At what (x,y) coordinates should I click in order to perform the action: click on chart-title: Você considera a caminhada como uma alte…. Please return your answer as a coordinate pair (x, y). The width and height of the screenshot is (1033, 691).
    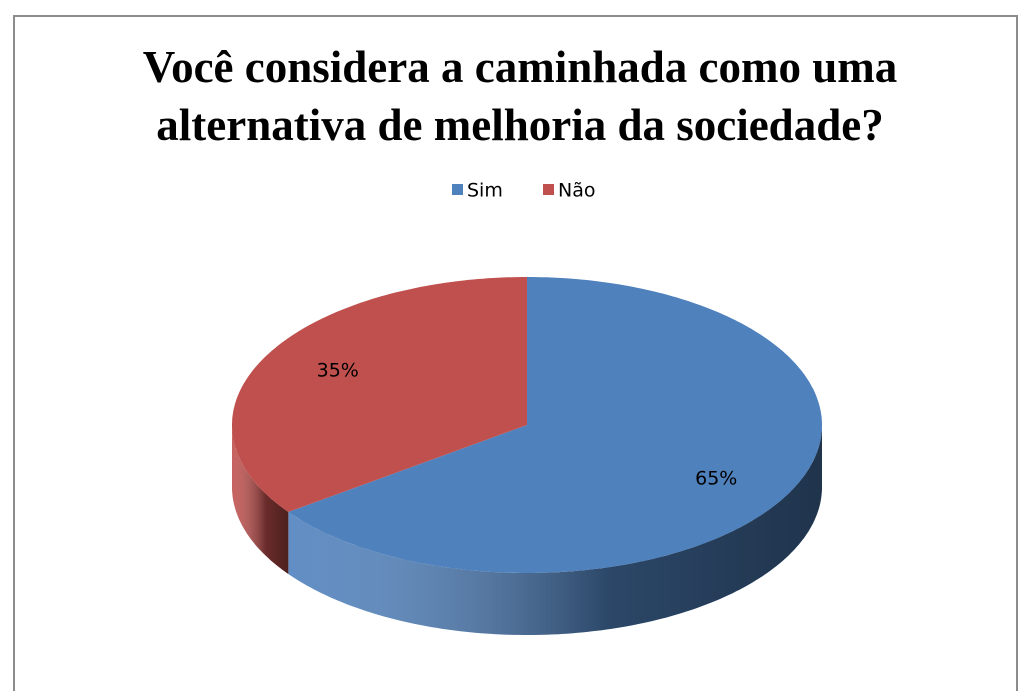
    Looking at the image, I should click on (520, 96).